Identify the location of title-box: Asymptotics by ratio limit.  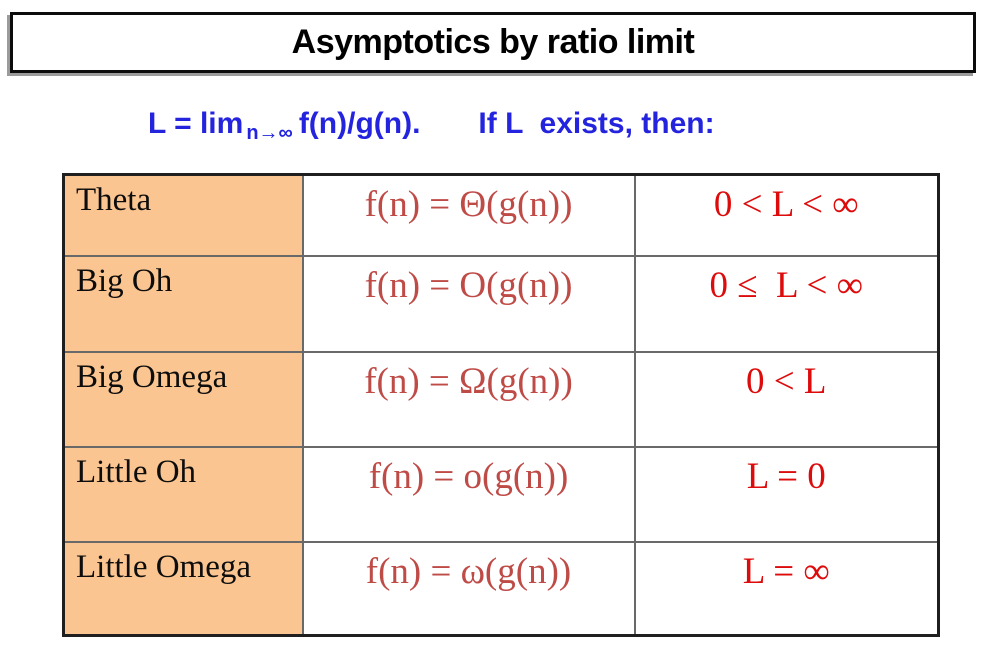
(493, 42).